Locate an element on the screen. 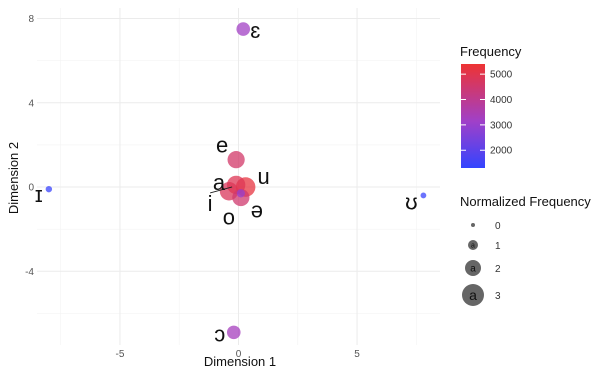  color-legend-bar is located at coordinates (473, 116).